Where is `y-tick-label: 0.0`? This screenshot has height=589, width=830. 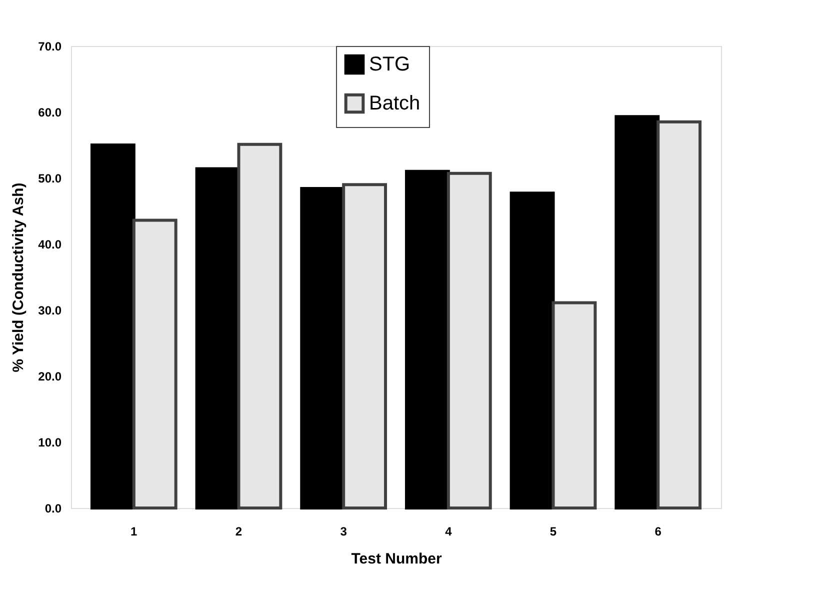
y-tick-label: 0.0 is located at coordinates (53, 509).